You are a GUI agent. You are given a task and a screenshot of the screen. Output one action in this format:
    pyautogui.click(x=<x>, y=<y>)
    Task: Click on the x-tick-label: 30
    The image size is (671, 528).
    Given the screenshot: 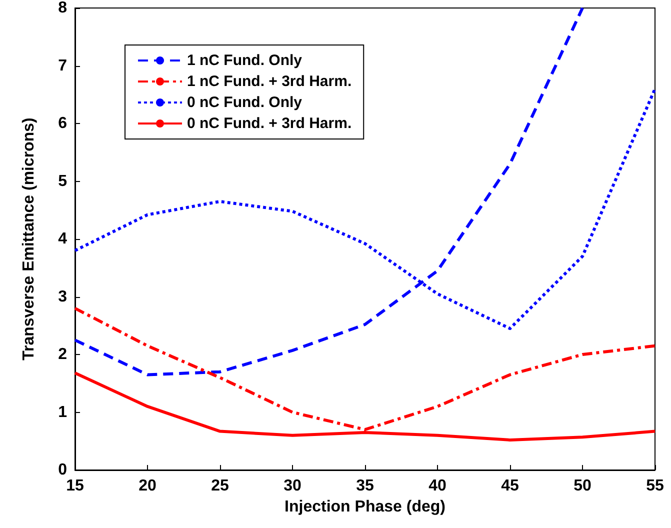 What is the action you would take?
    pyautogui.click(x=293, y=486)
    